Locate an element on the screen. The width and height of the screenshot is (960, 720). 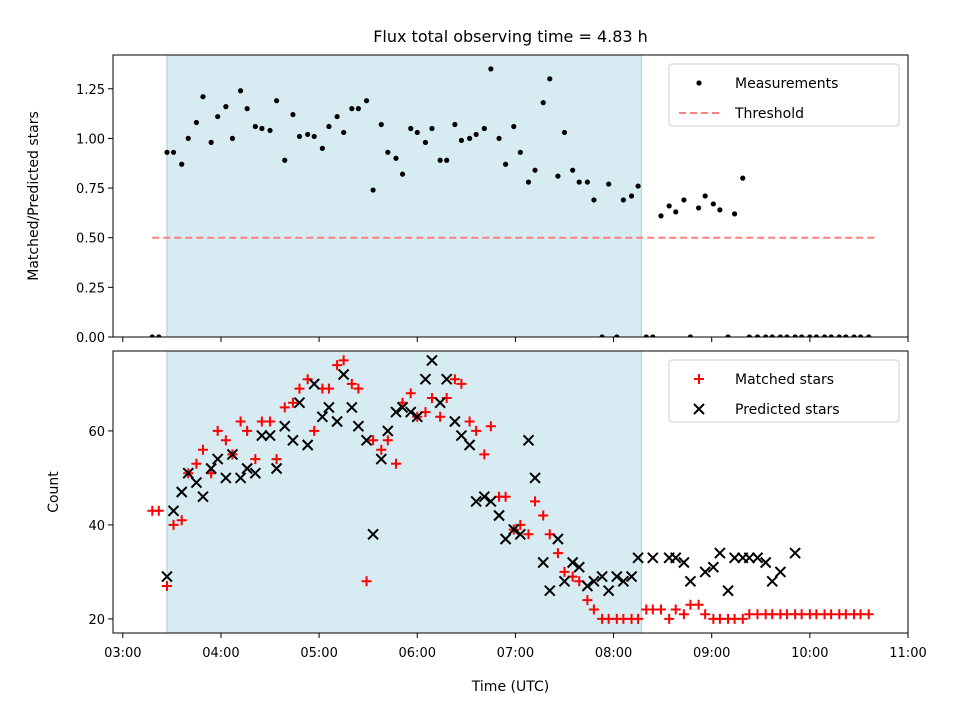
x-tick-label: 06:00 is located at coordinates (417, 653).